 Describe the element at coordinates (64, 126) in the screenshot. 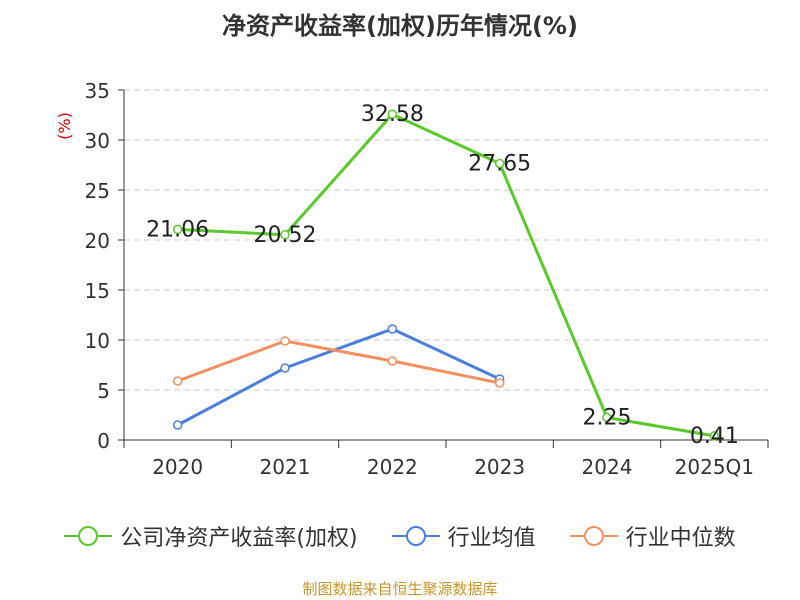

I see `y-axis-label: (%)` at that location.